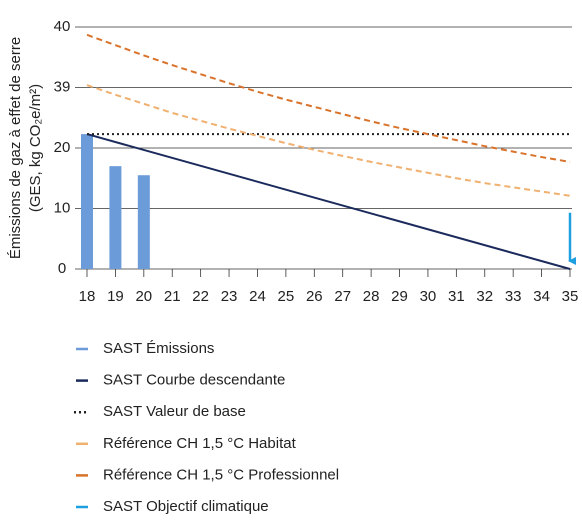 Image resolution: width=582 pixels, height=528 pixels. What do you see at coordinates (286, 296) in the screenshot?
I see `x-tick-label: 25` at bounding box center [286, 296].